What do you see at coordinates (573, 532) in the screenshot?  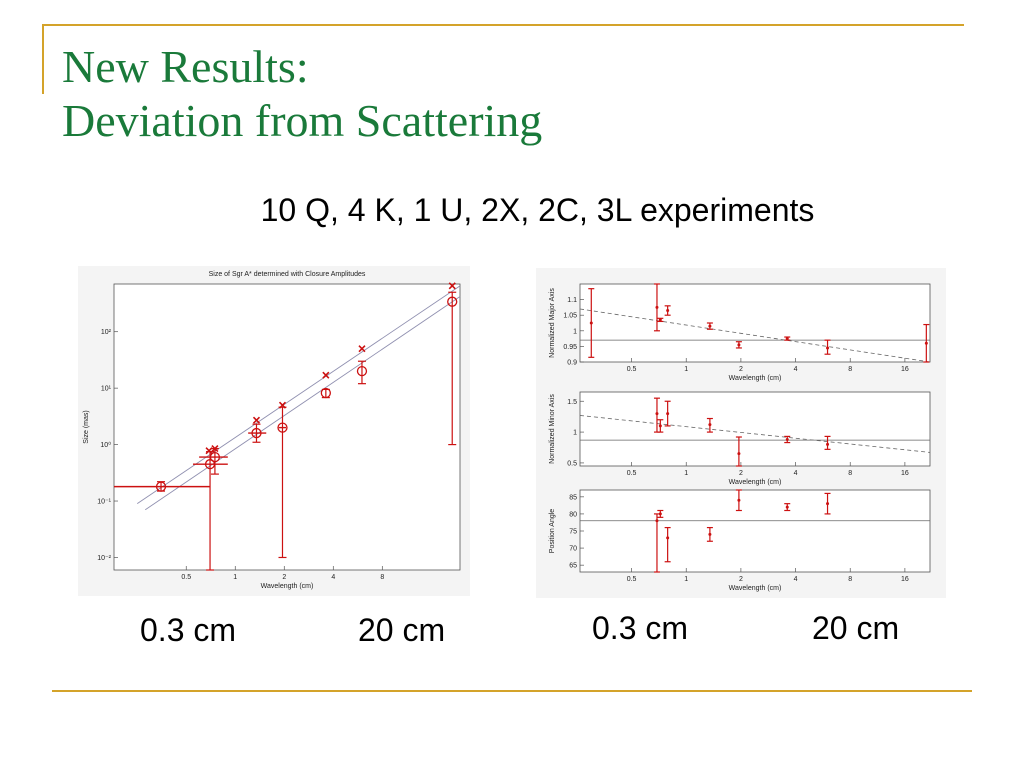 I see `y-tick-label: 75` at bounding box center [573, 532].